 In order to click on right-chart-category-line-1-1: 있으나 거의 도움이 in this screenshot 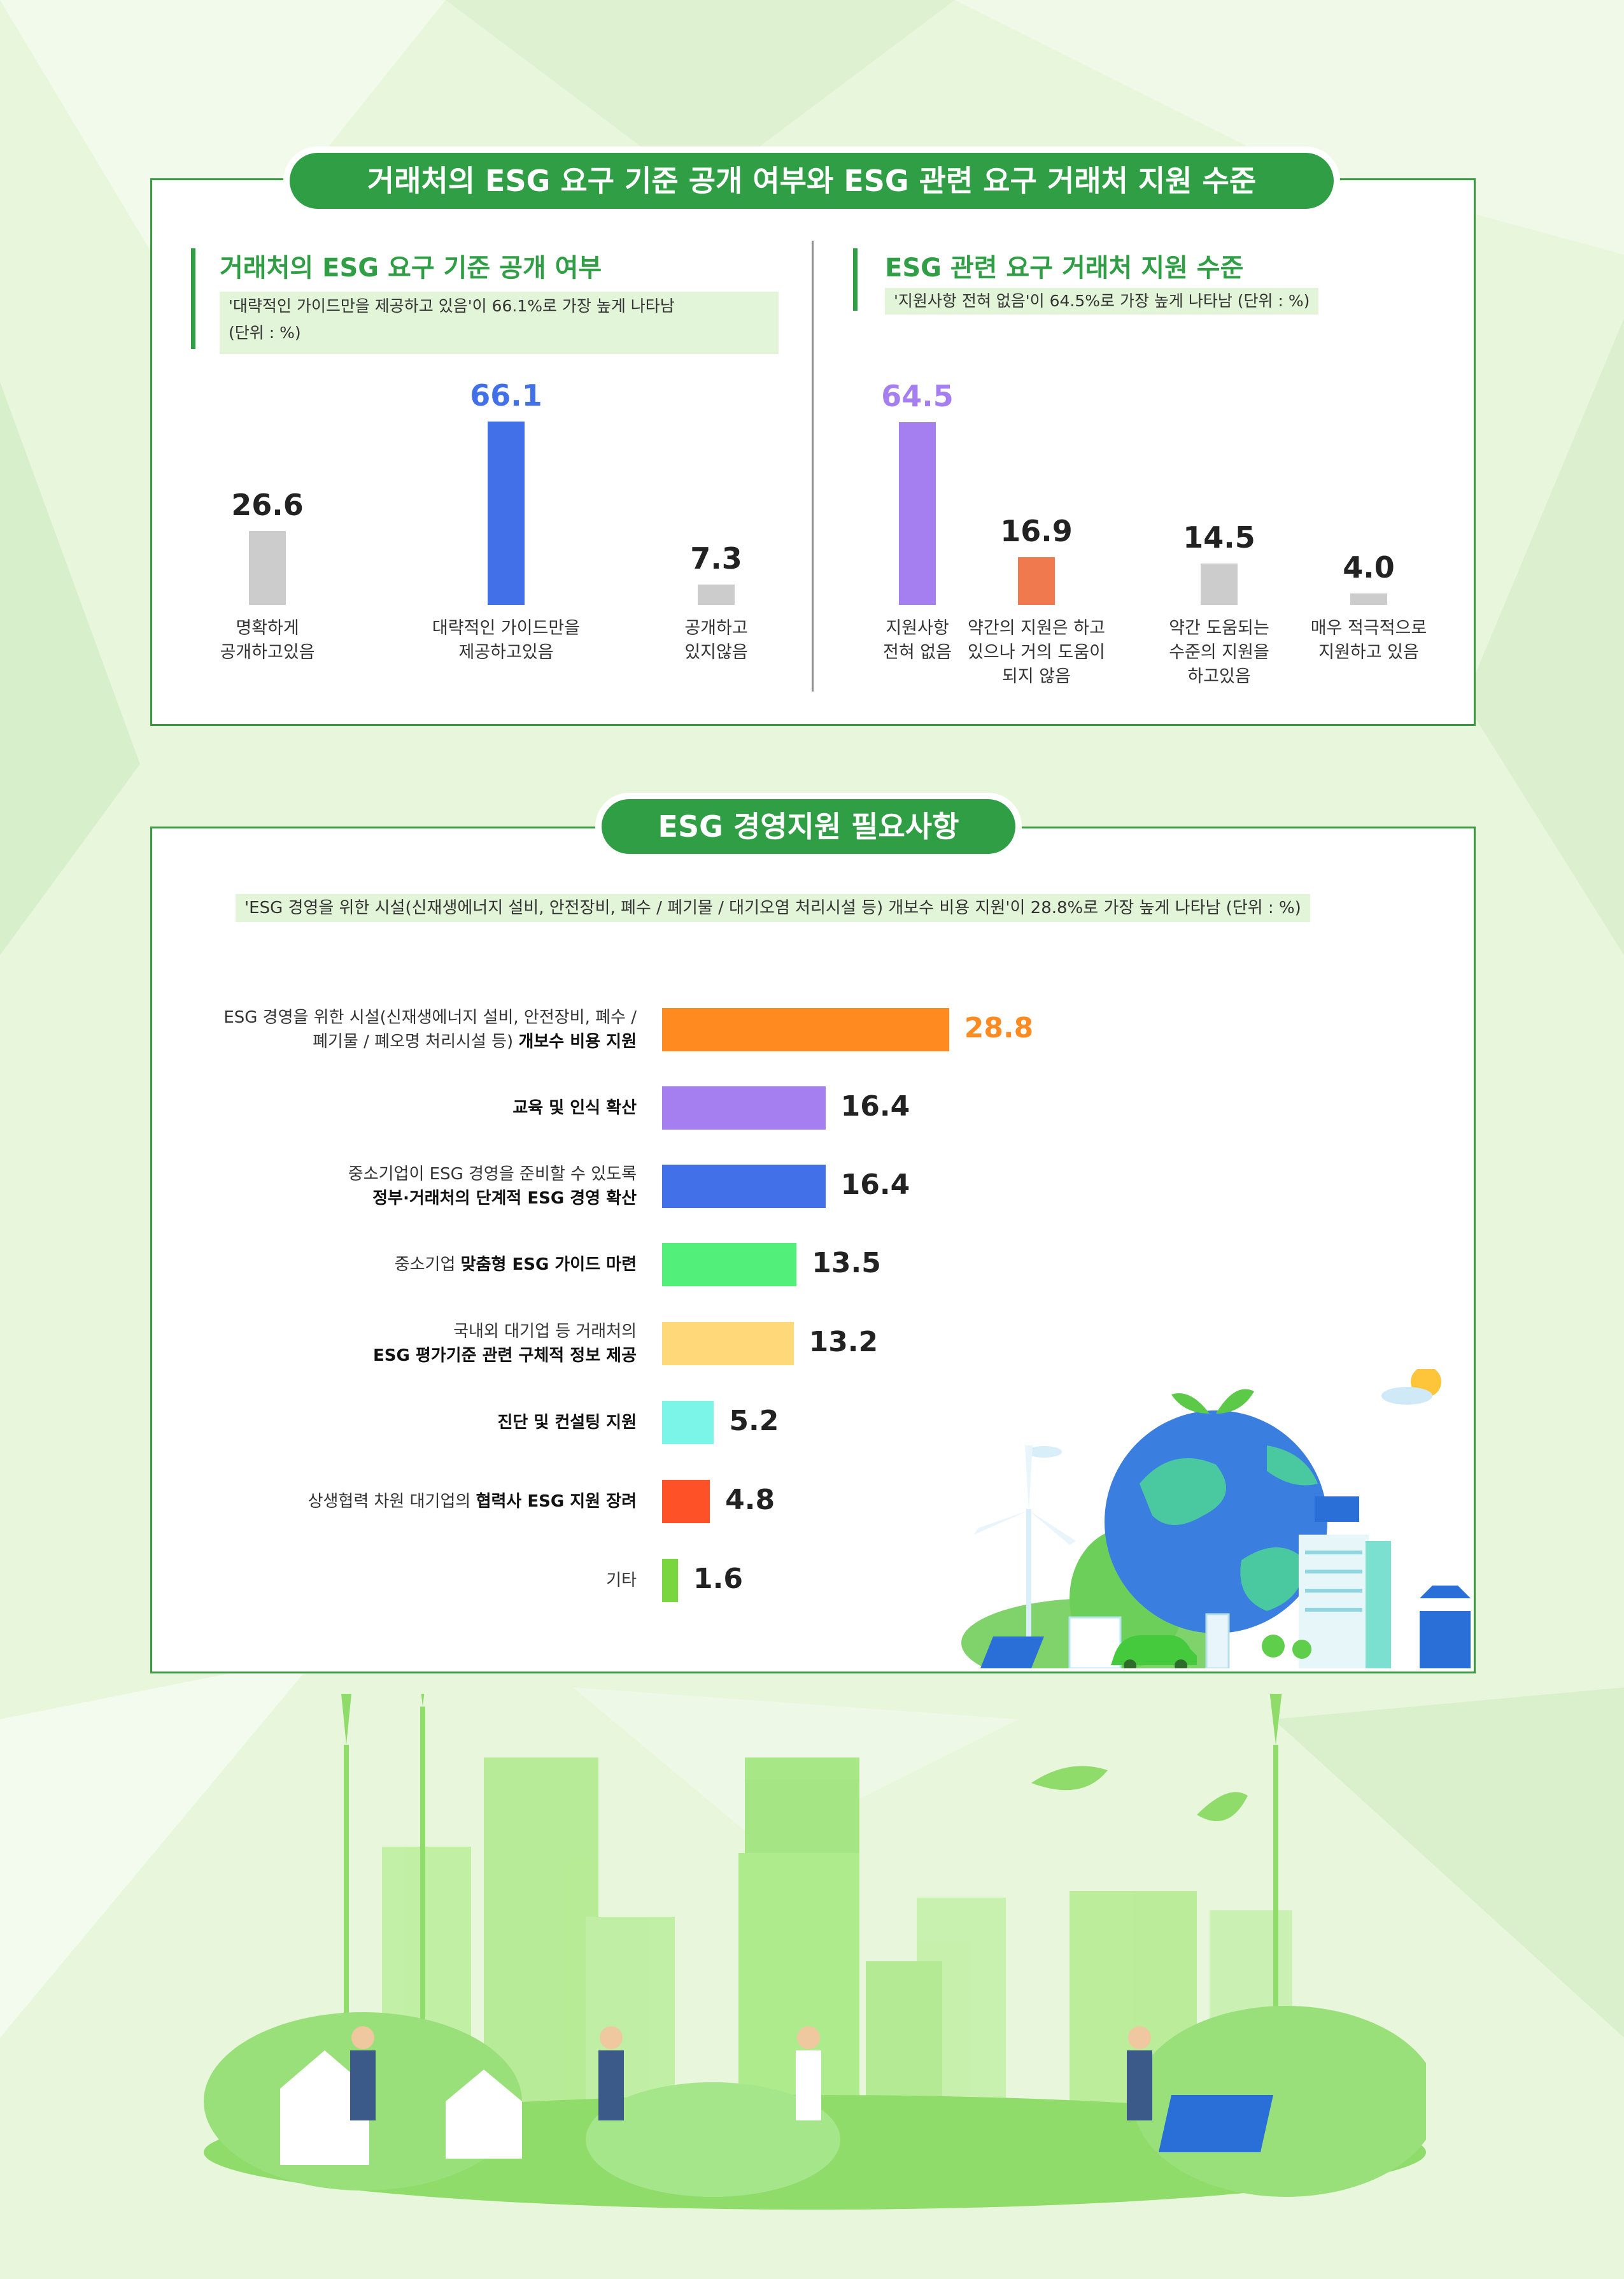, I will do `click(1036, 652)`.